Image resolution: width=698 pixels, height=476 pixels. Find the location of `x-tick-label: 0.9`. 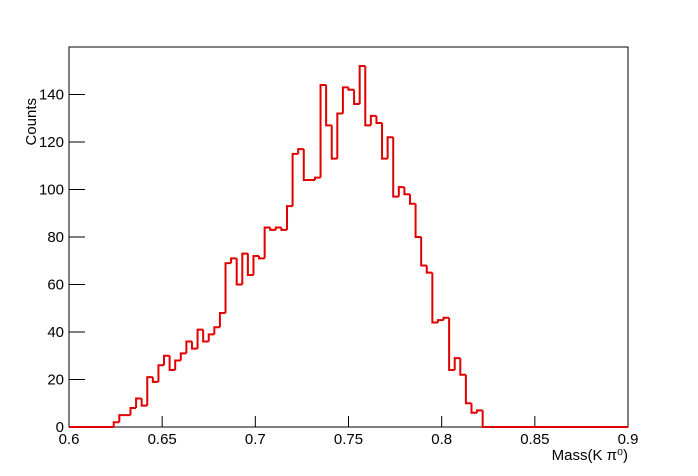

x-tick-label: 0.9 is located at coordinates (628, 439).